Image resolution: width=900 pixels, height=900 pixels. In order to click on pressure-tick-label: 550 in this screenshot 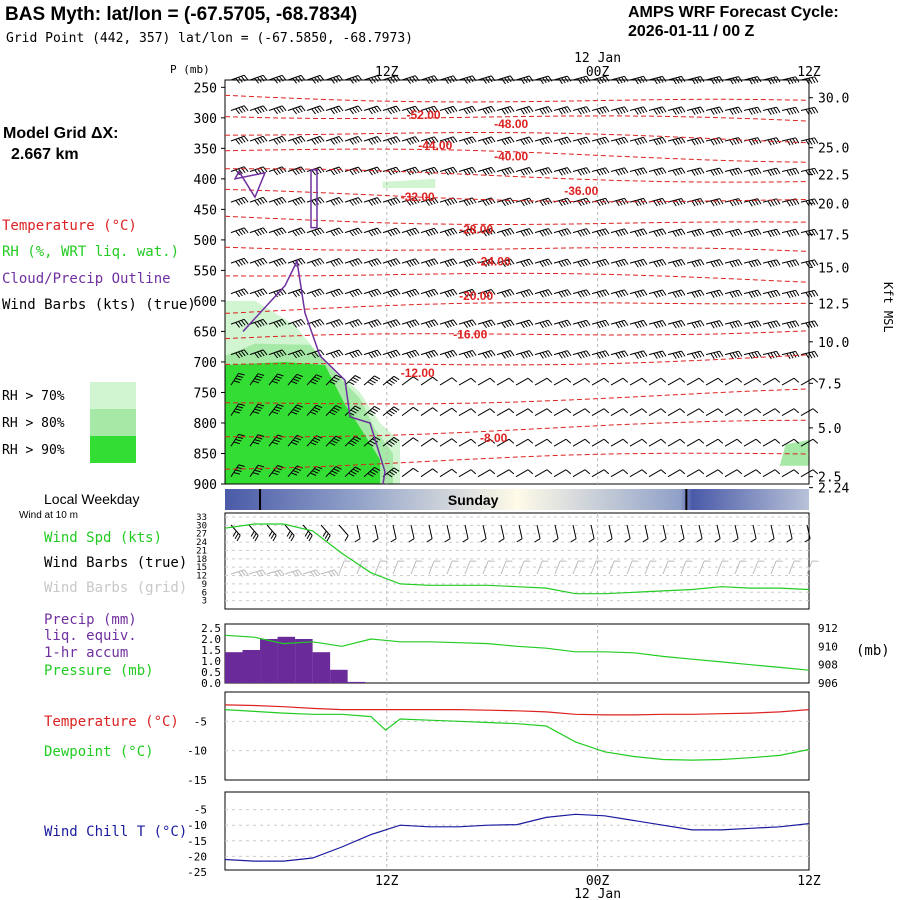, I will do `click(205, 271)`.